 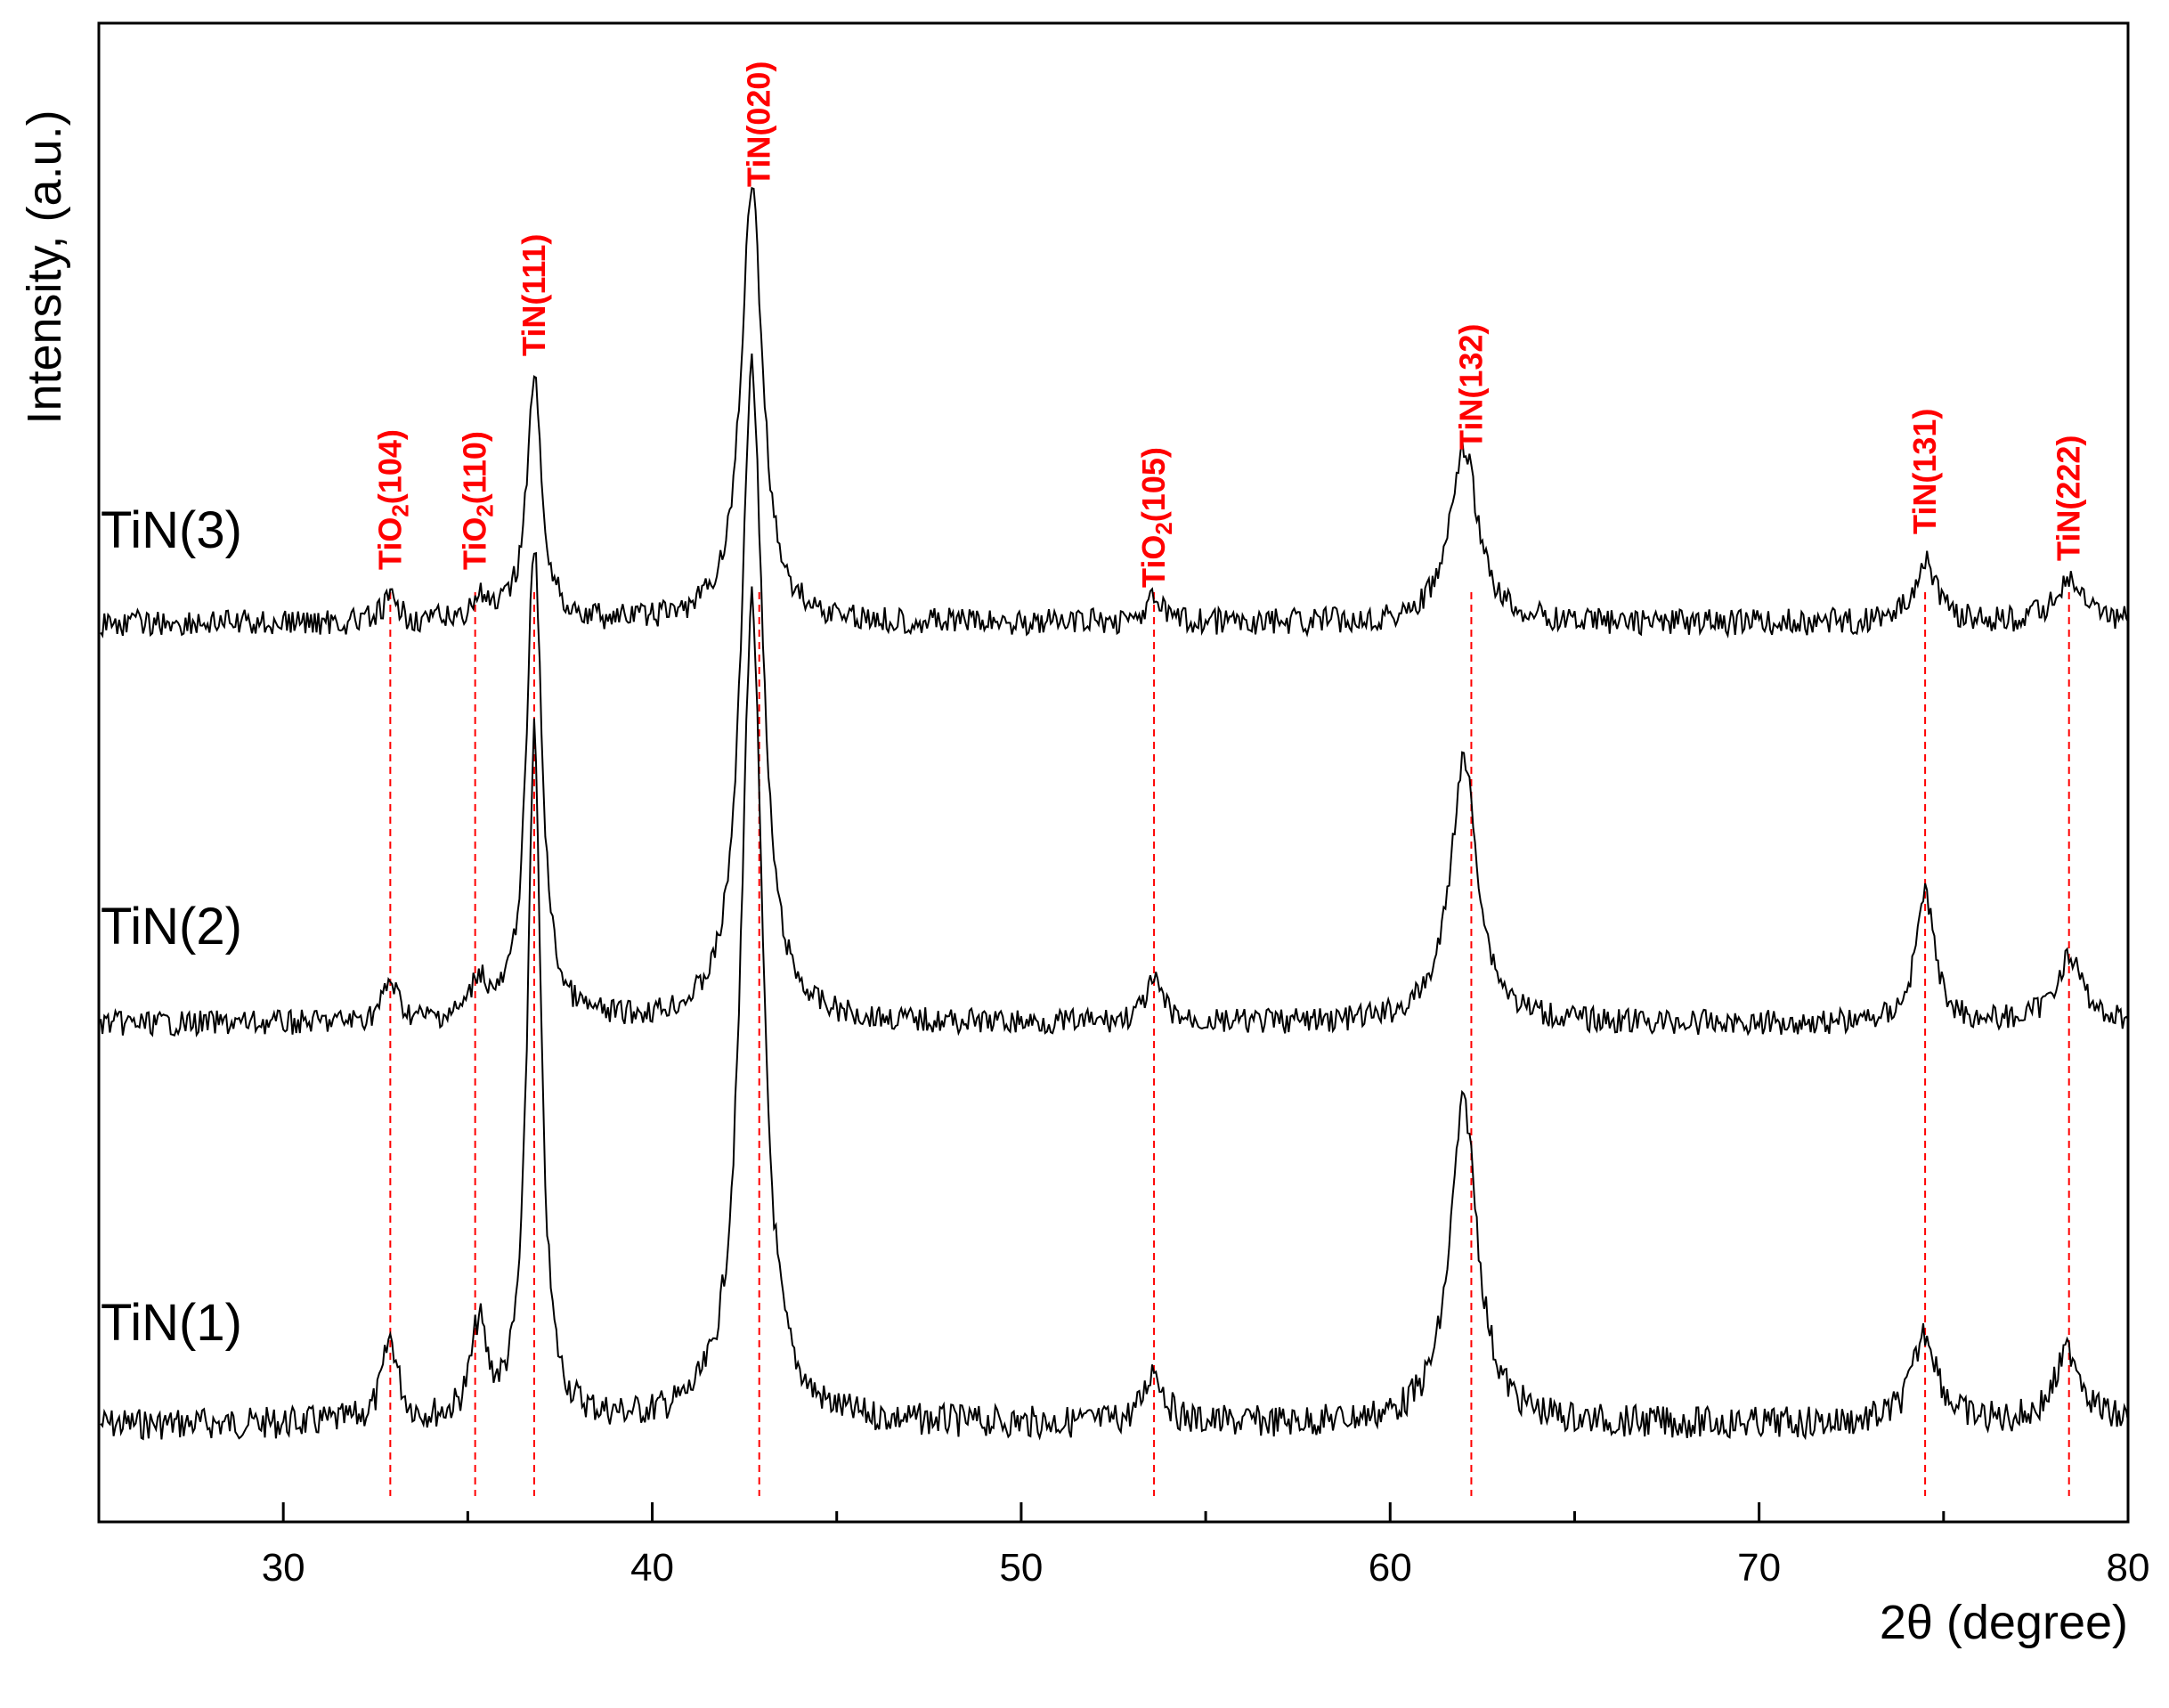 I want to click on x-tick-label: 40, so click(x=652, y=1568).